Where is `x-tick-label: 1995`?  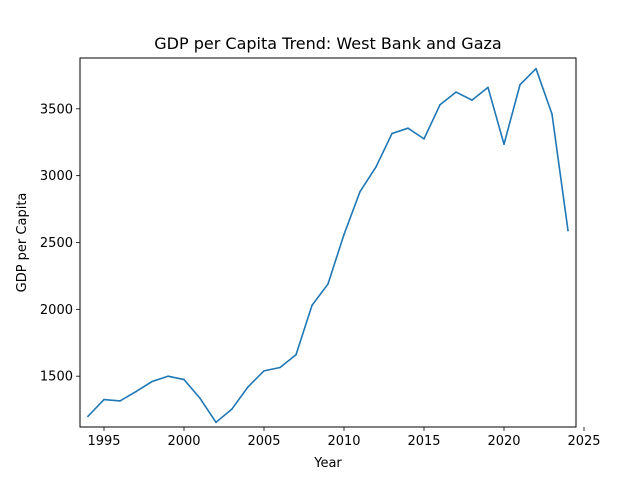
x-tick-label: 1995 is located at coordinates (103, 441).